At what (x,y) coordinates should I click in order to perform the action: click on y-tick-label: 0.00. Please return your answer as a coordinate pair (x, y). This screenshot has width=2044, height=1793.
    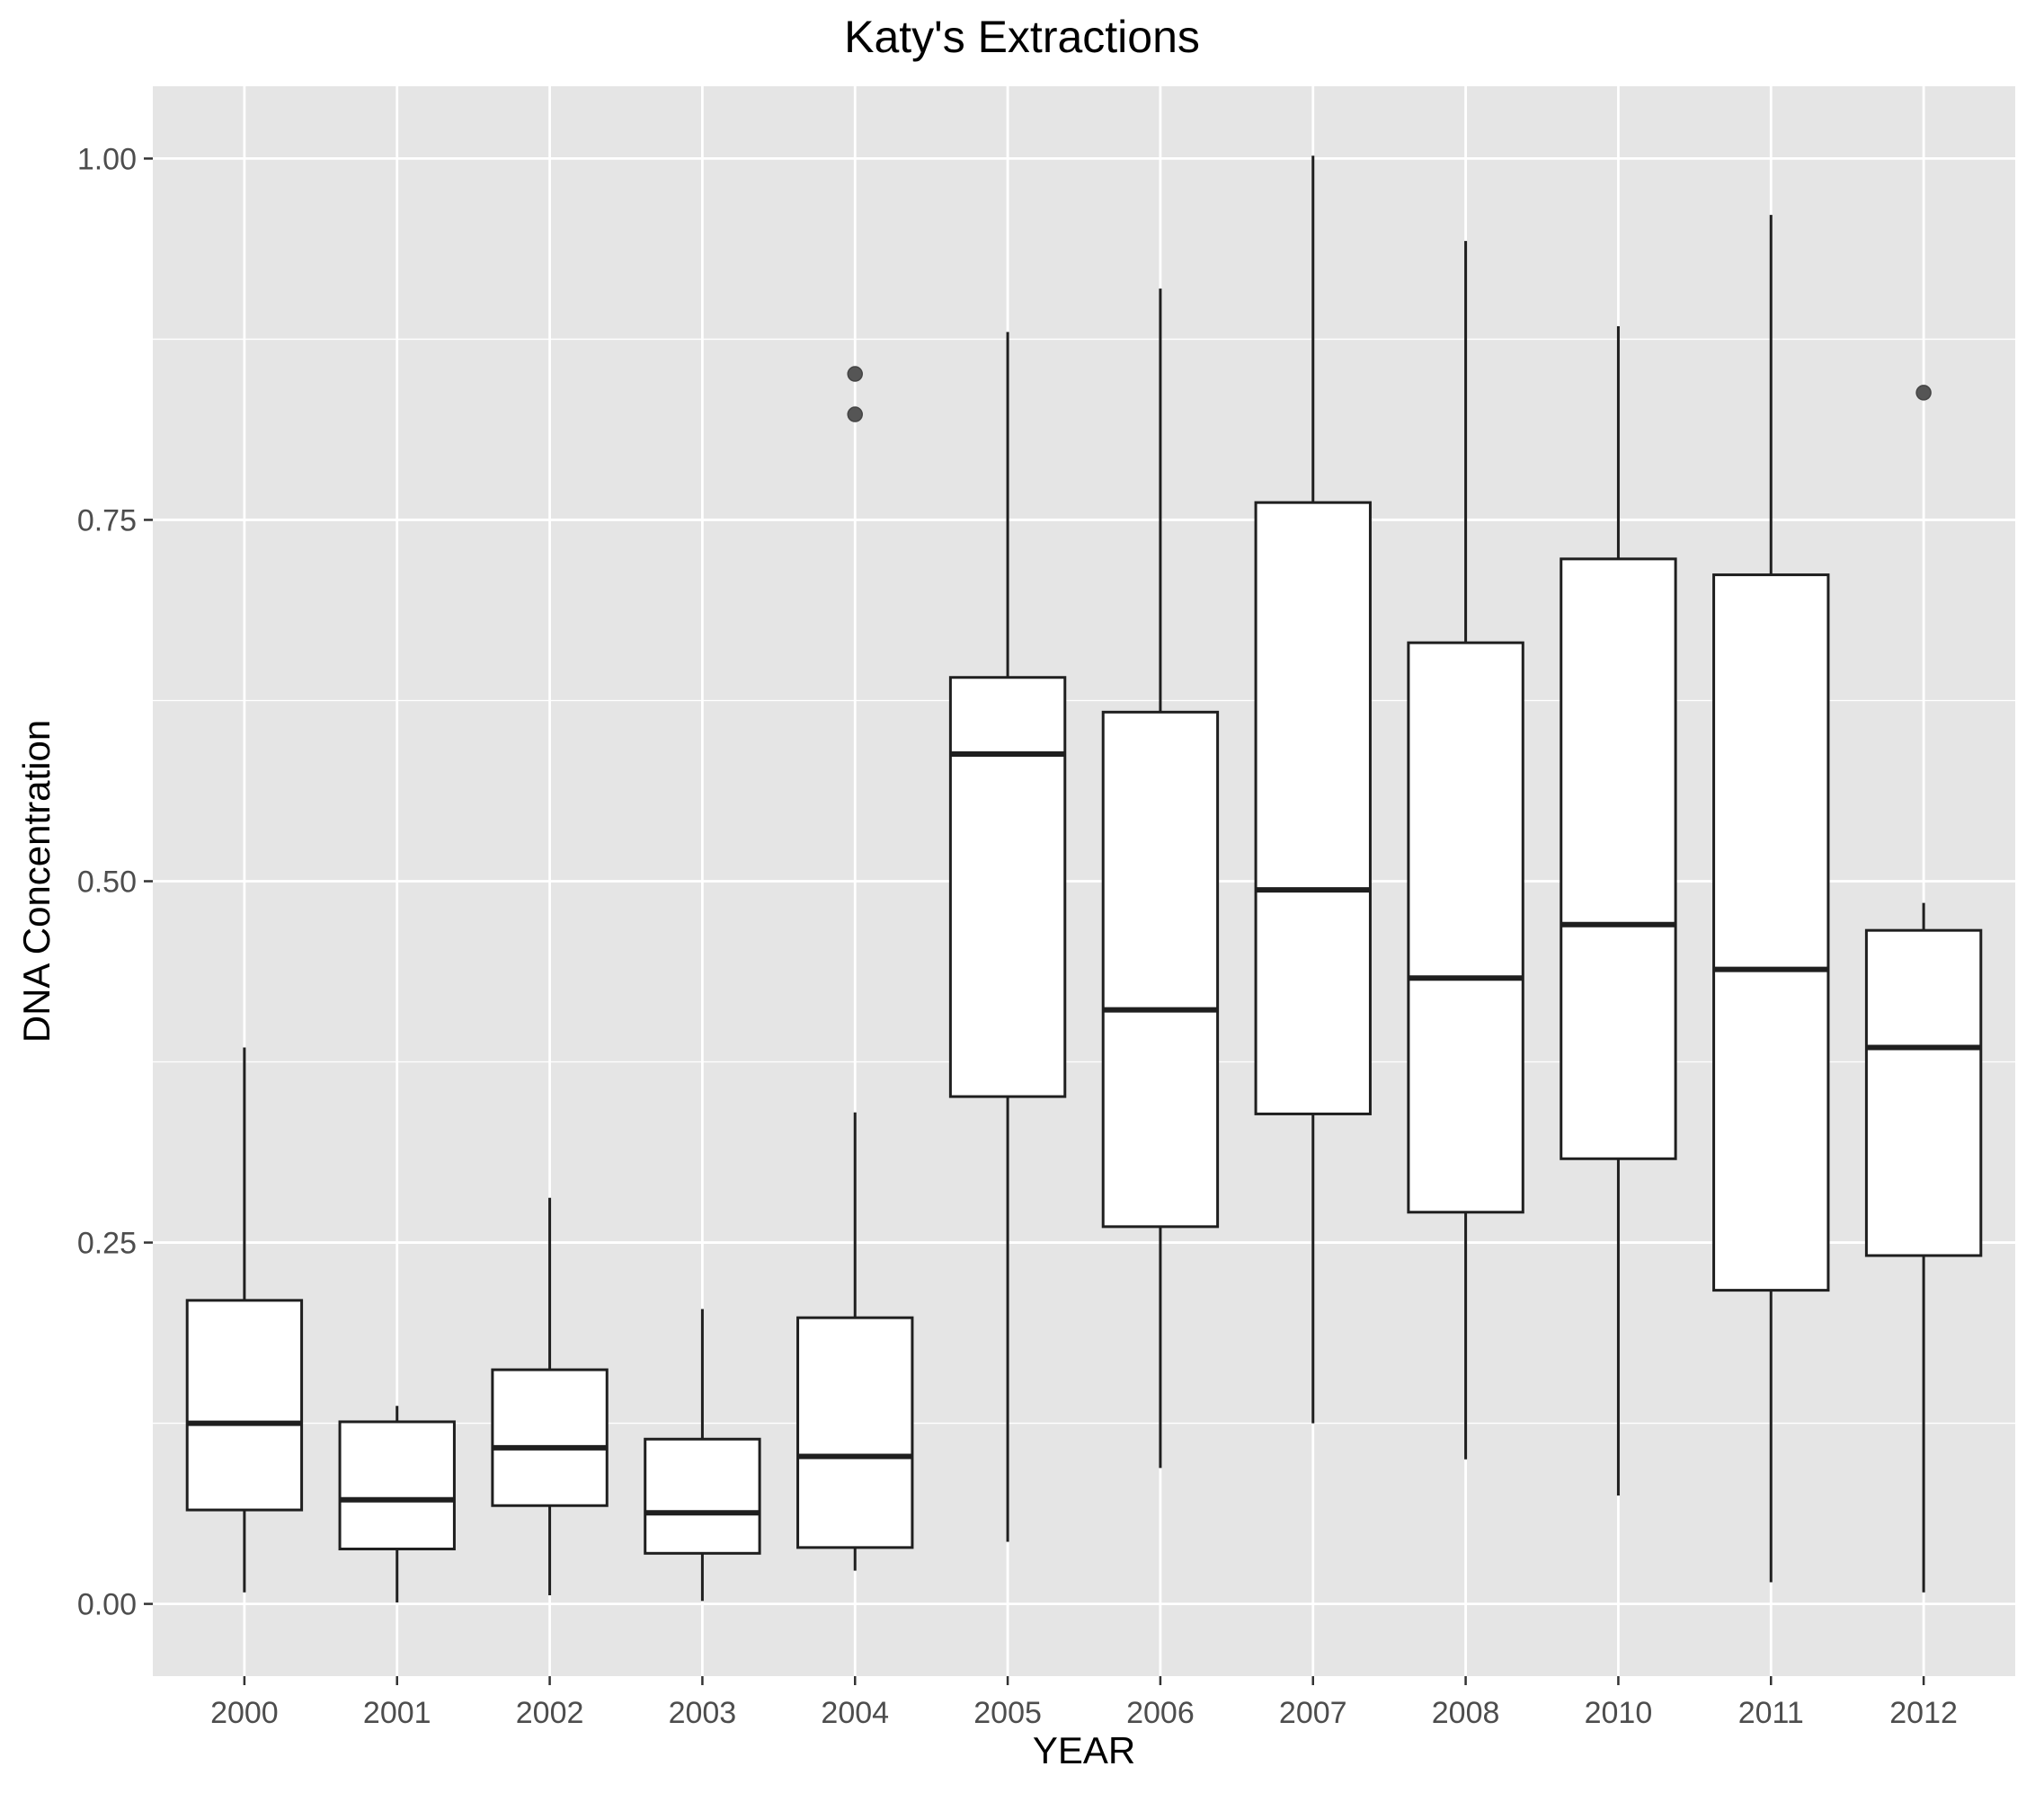
    Looking at the image, I should click on (107, 1605).